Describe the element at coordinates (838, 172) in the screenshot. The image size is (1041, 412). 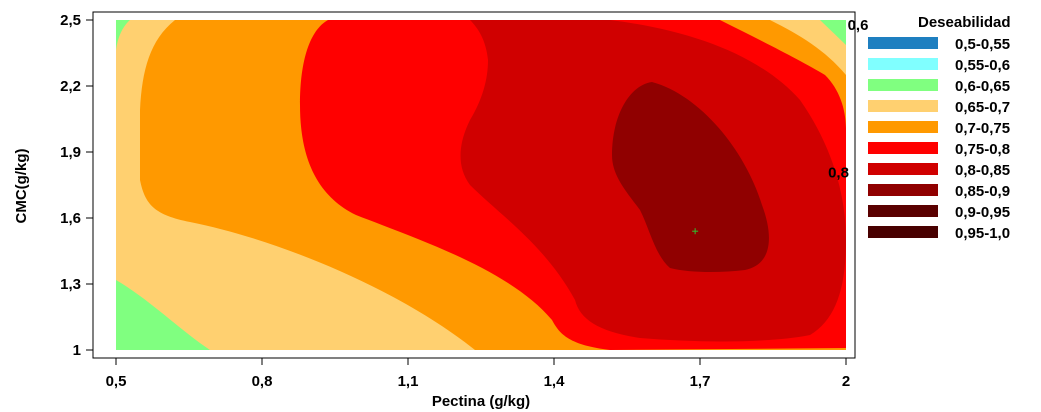
I see `contour-label: 0,8` at that location.